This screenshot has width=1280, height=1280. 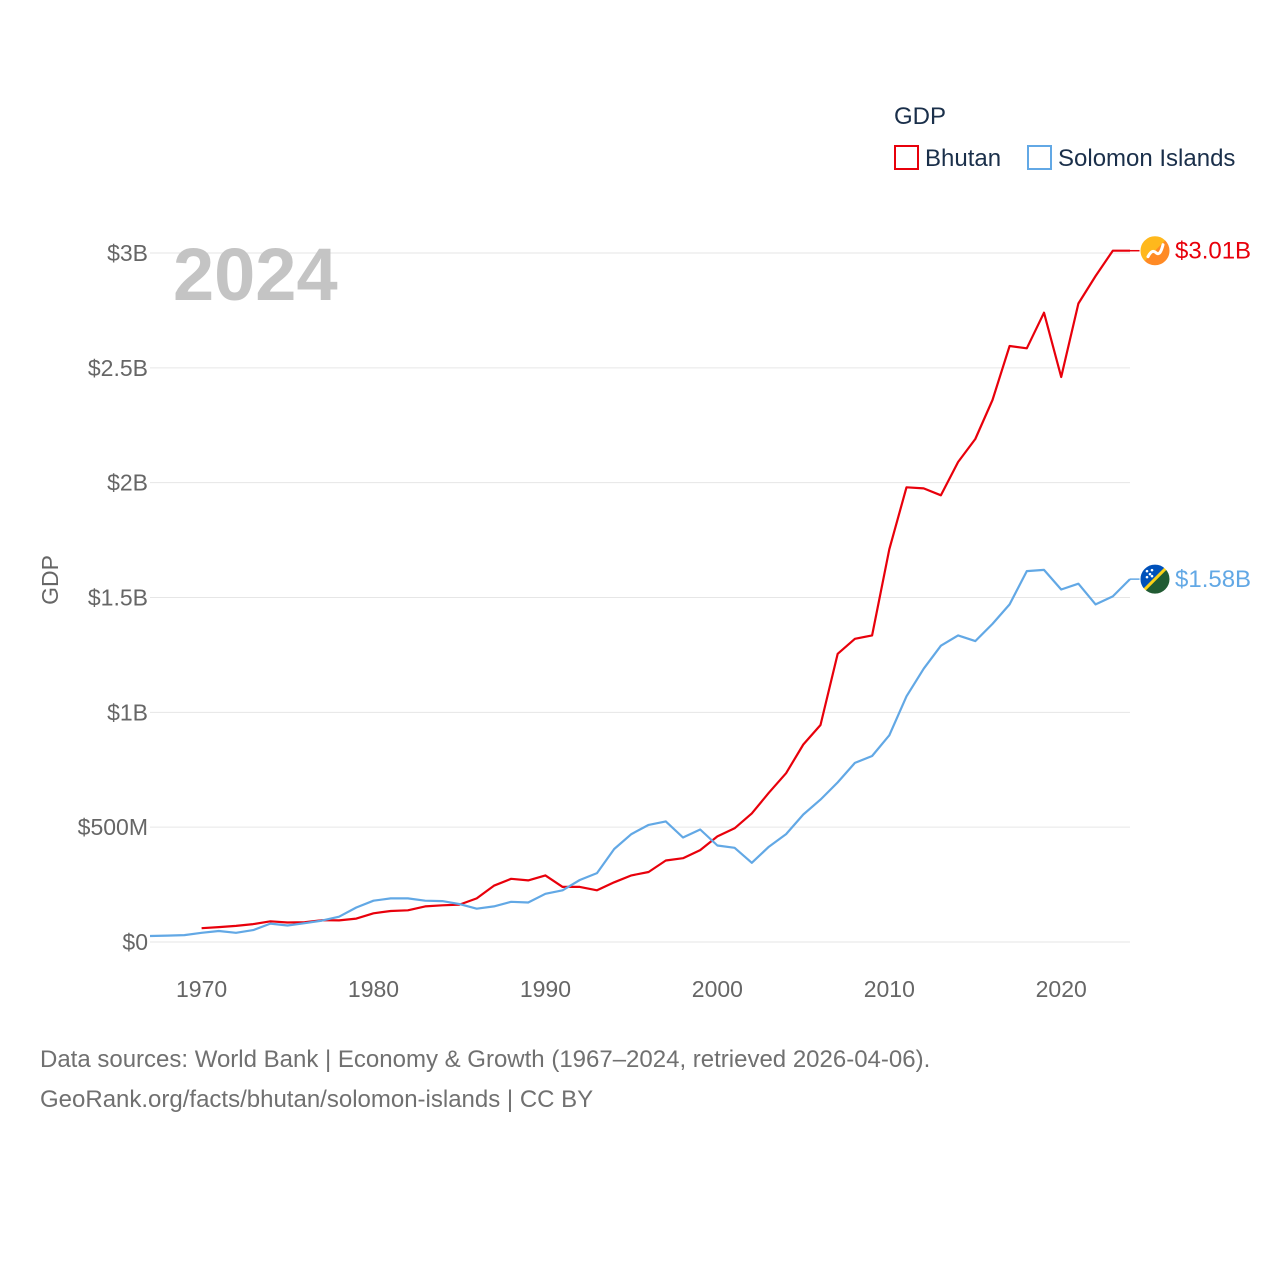 What do you see at coordinates (127, 712) in the screenshot?
I see `y-tick-label: $1B` at bounding box center [127, 712].